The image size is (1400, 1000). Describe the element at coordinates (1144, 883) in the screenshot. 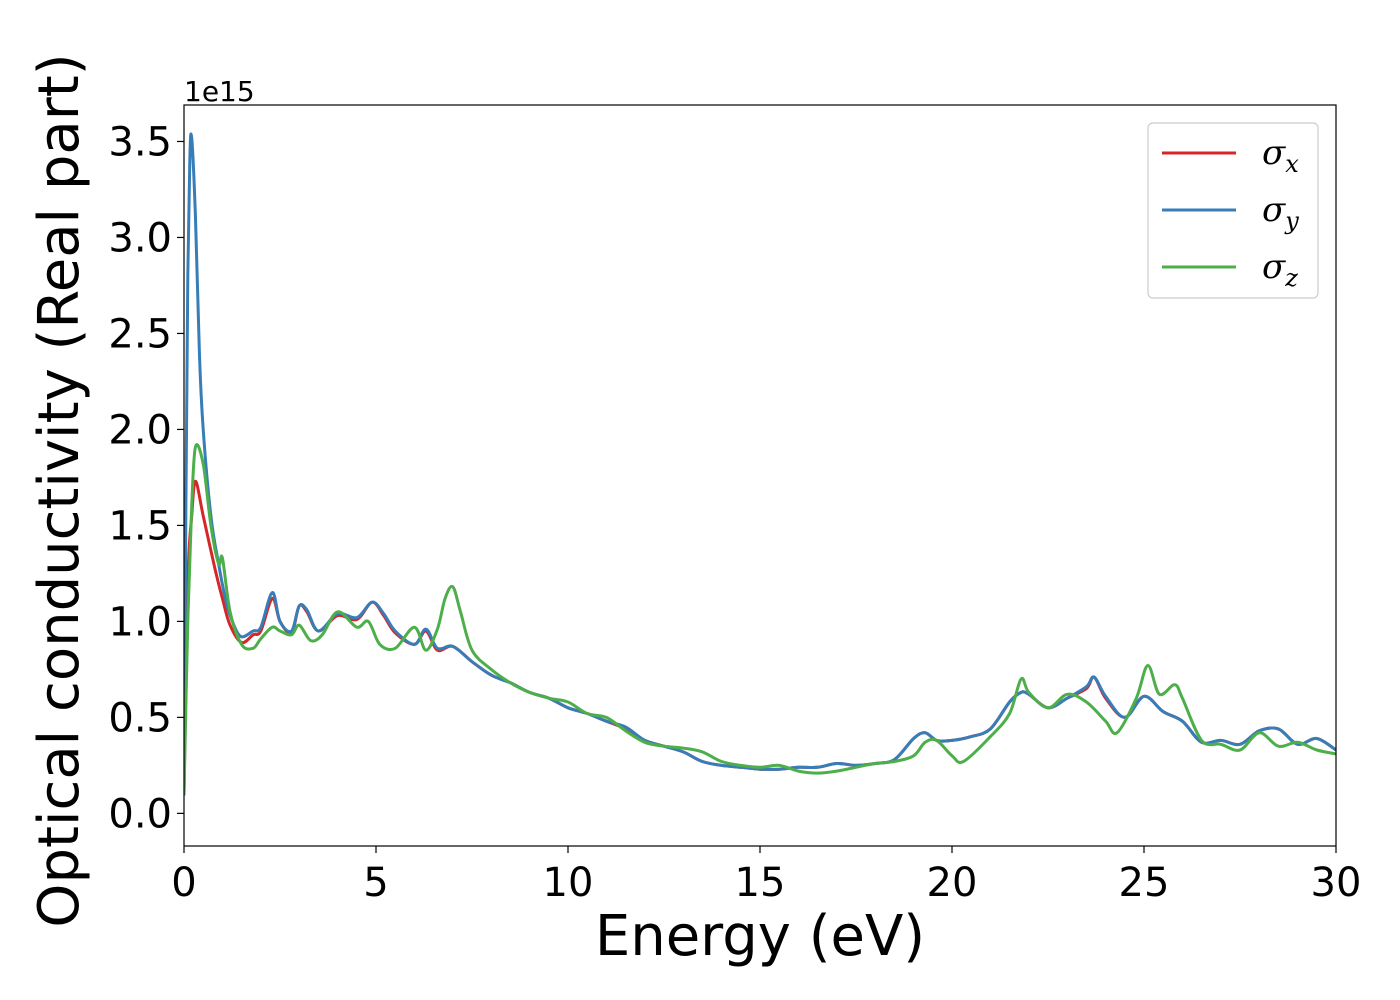

I see `x-tick-label: 25` at that location.